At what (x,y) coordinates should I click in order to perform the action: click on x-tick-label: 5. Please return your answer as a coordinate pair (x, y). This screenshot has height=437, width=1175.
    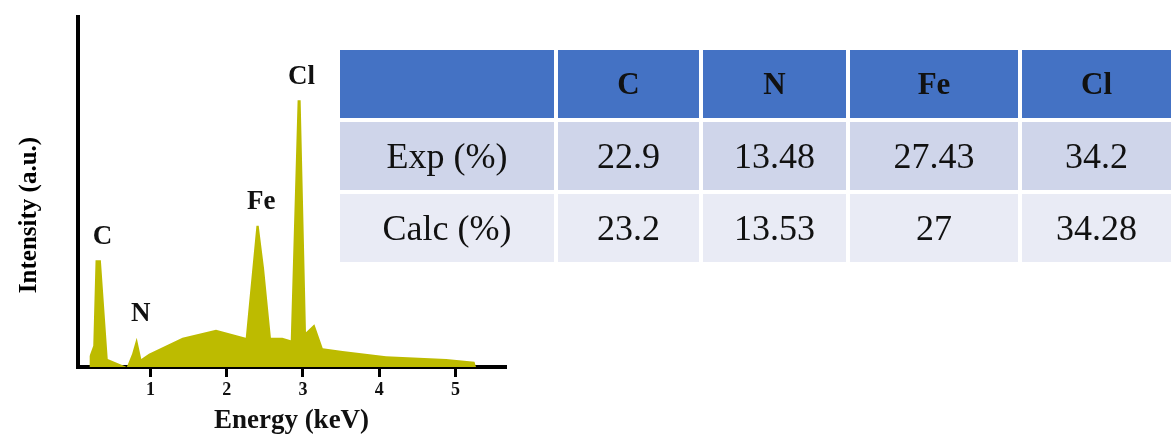
    Looking at the image, I should click on (455, 389).